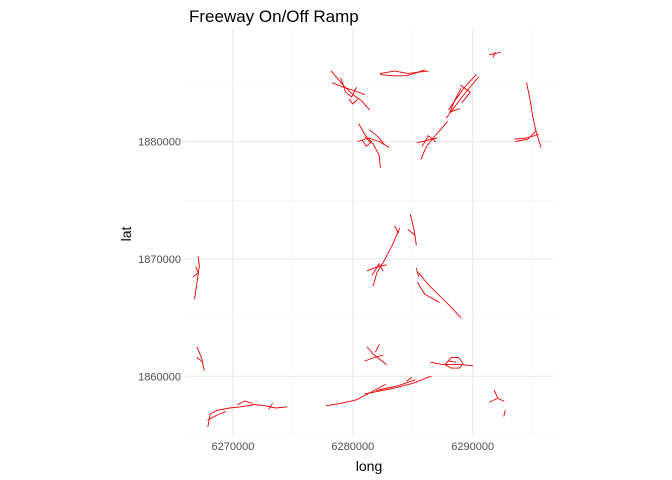  I want to click on ramp-ne-diagonal, so click(462, 96).